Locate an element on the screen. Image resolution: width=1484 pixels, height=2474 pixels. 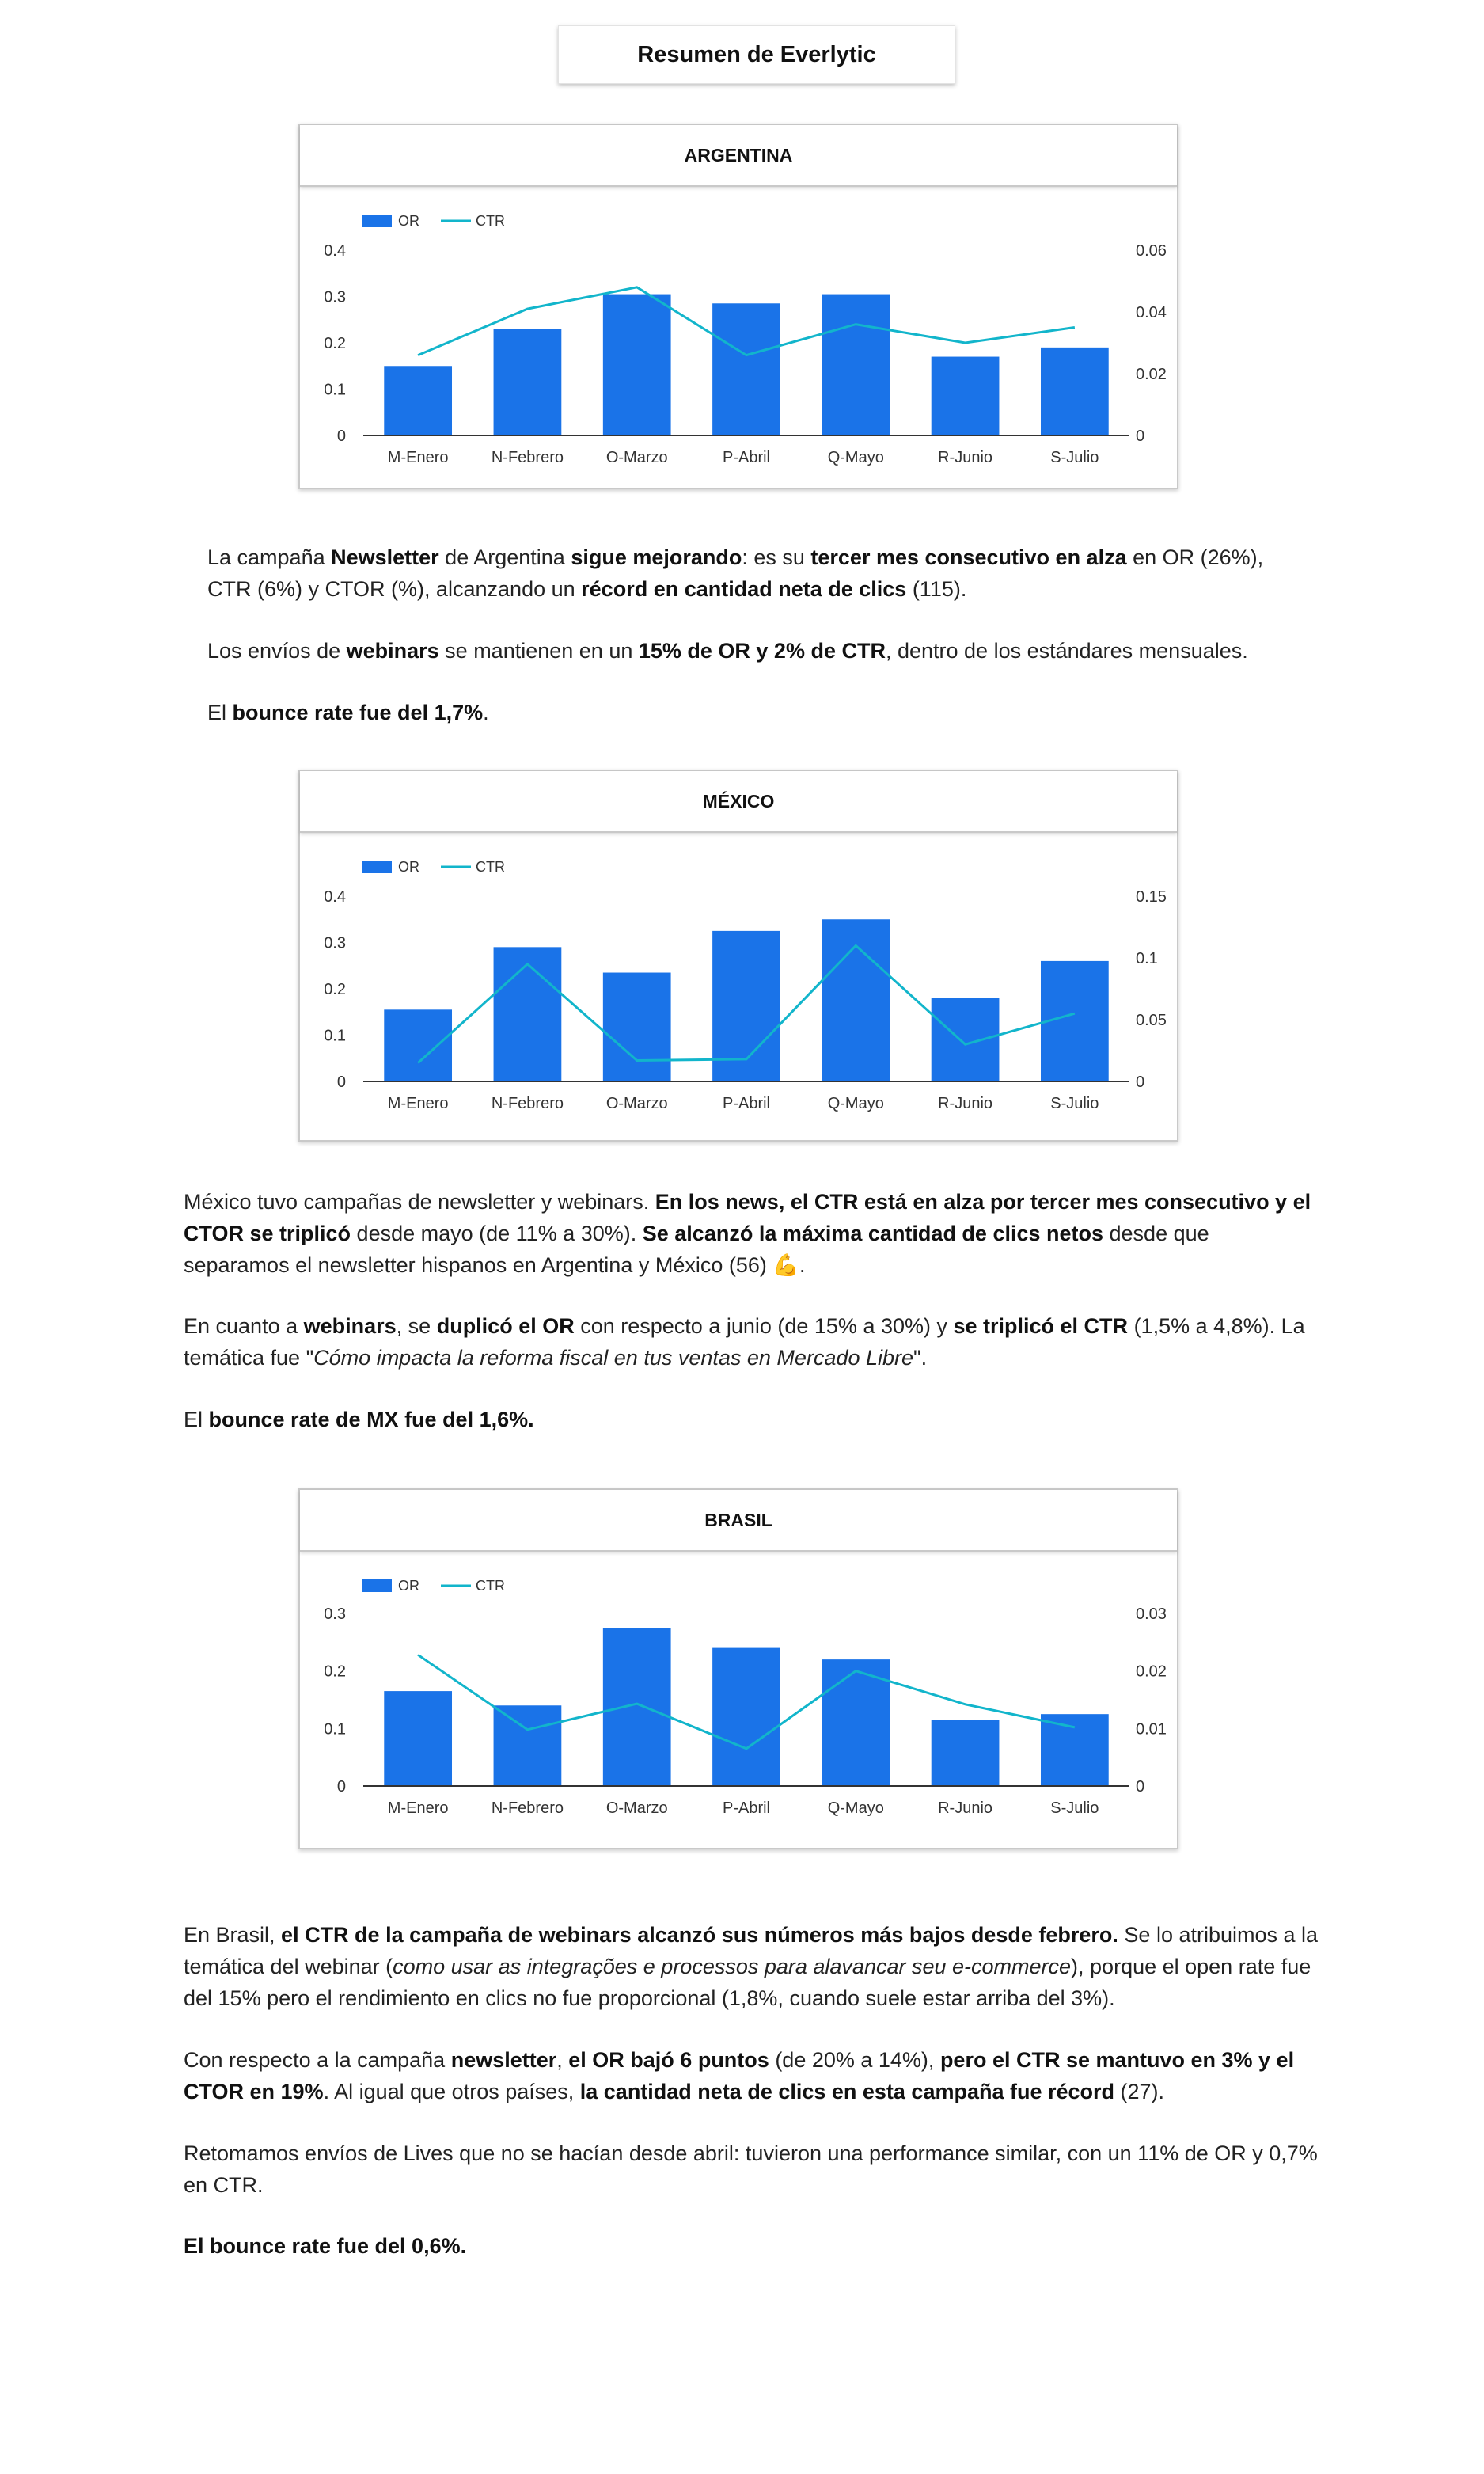
chart-heading: MÉXICO is located at coordinates (738, 802).